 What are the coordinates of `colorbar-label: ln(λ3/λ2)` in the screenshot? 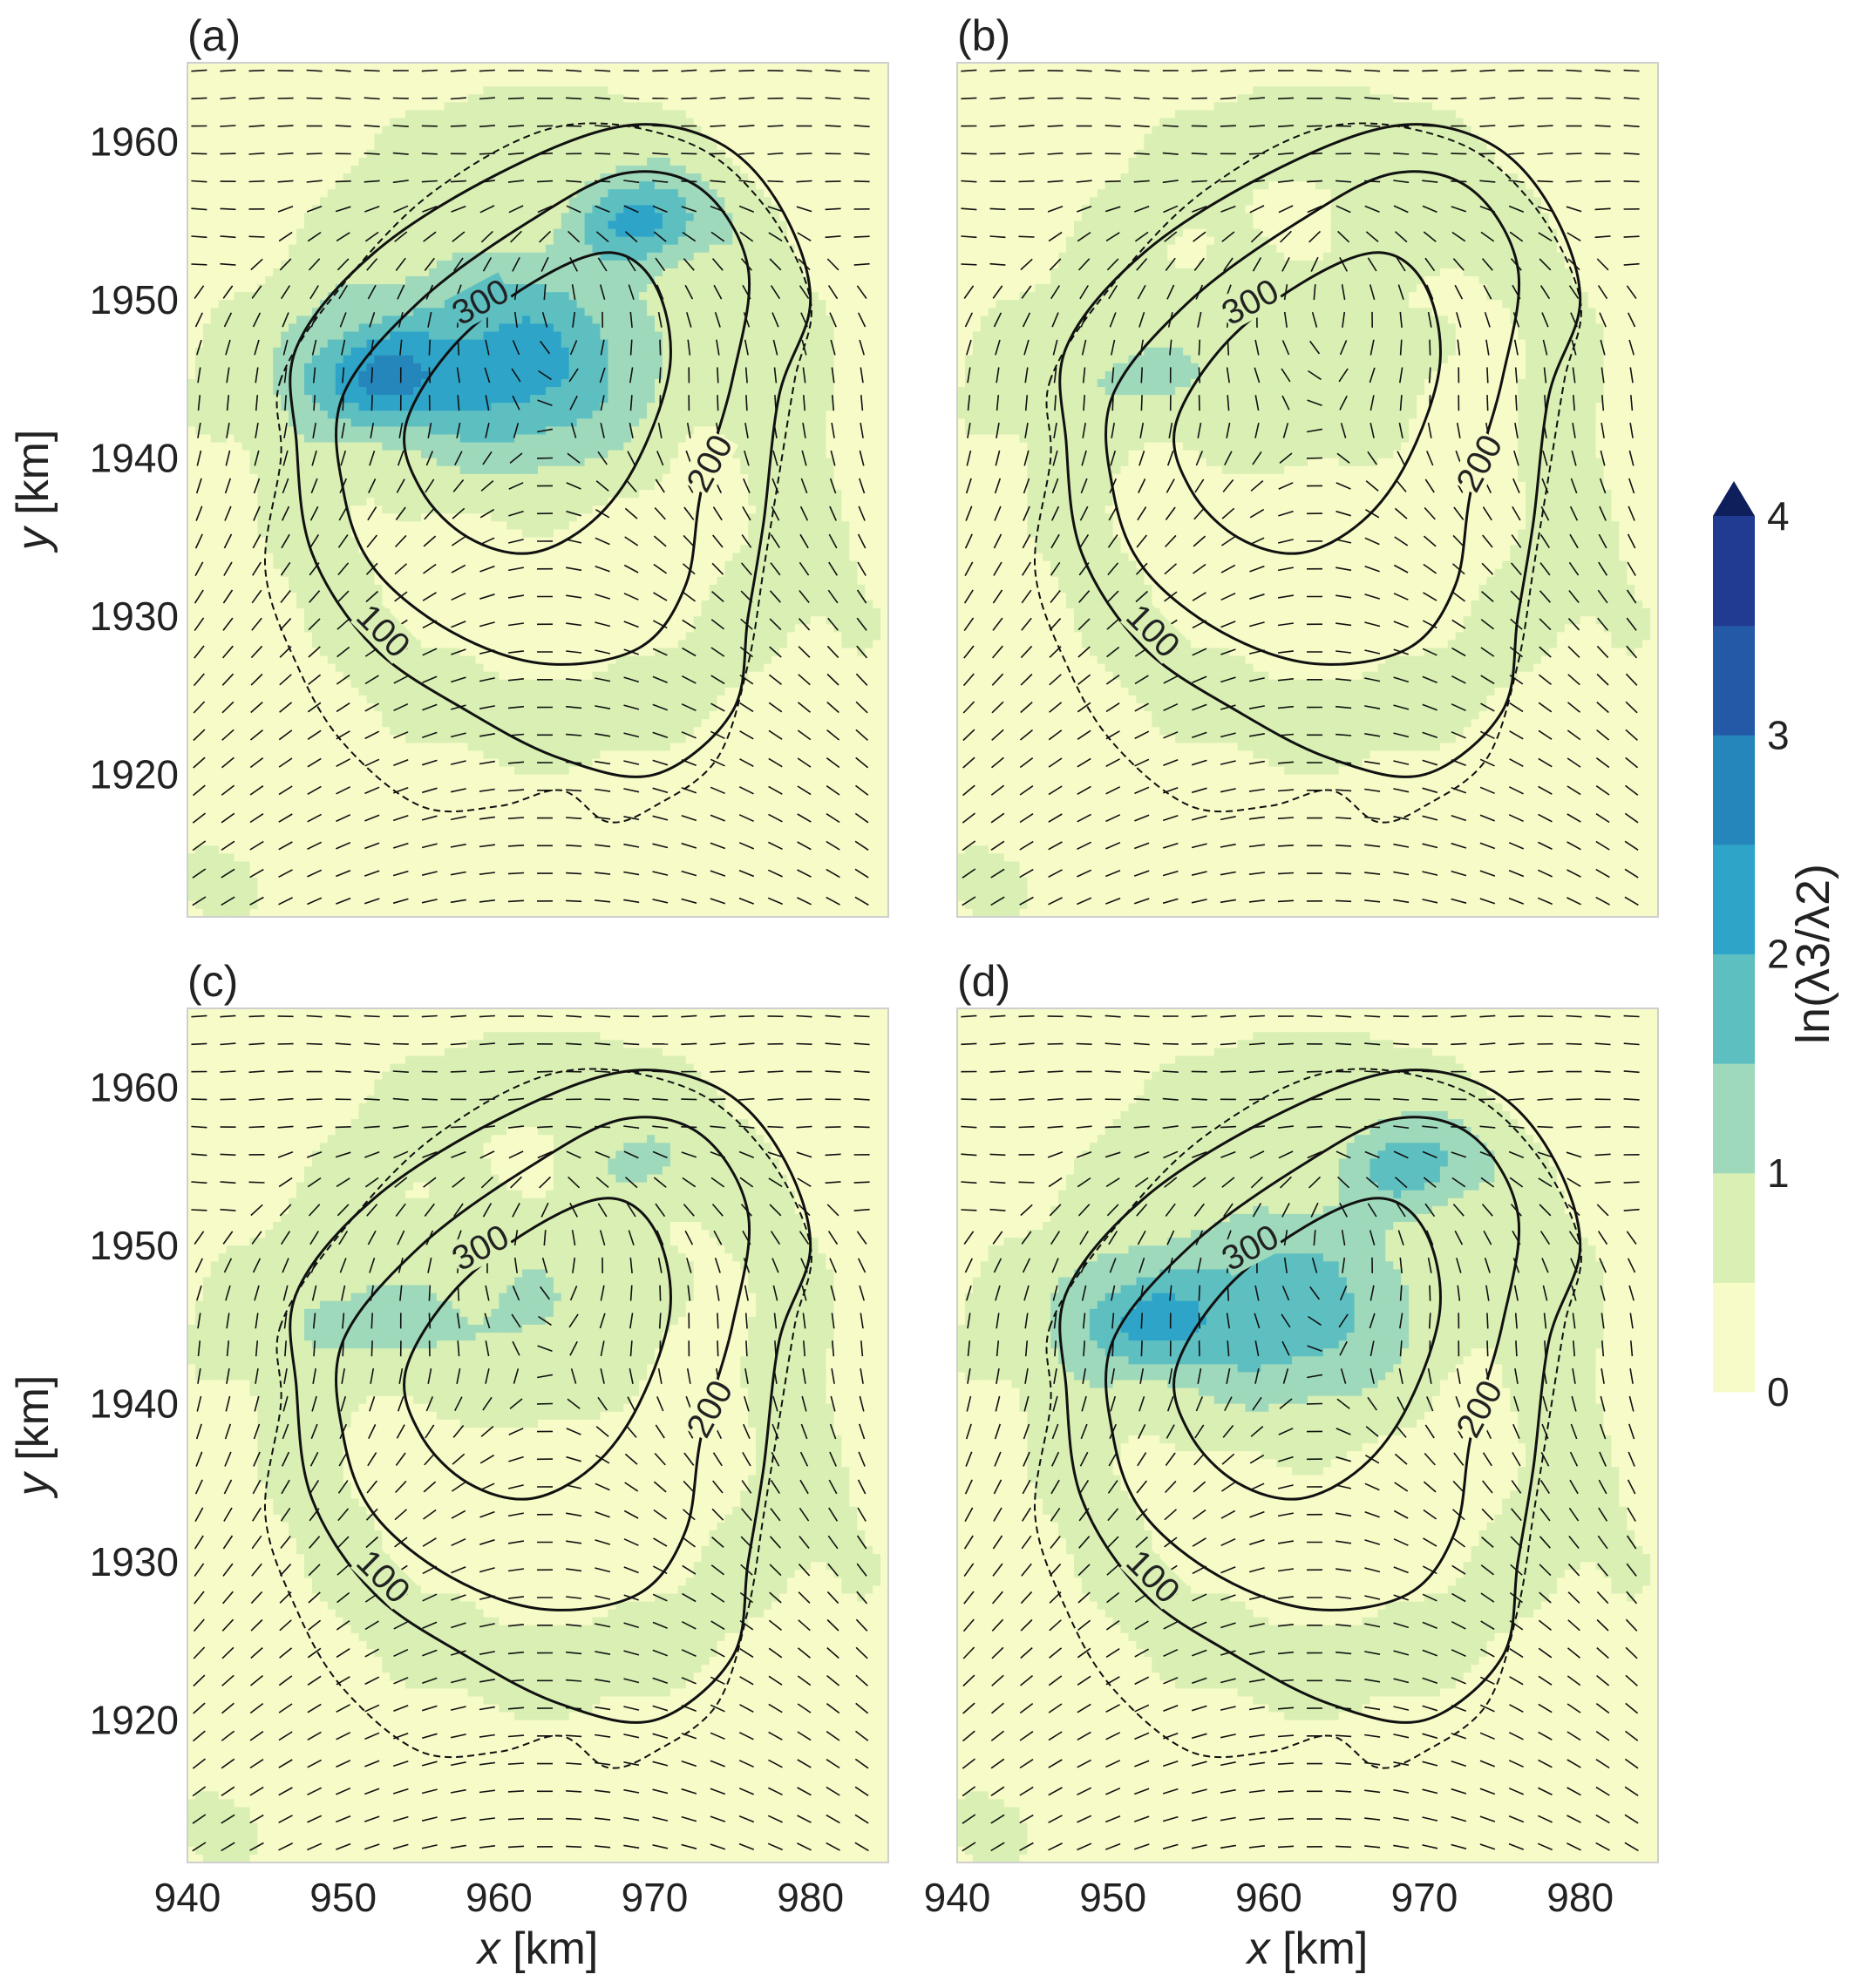 It's located at (1813, 954).